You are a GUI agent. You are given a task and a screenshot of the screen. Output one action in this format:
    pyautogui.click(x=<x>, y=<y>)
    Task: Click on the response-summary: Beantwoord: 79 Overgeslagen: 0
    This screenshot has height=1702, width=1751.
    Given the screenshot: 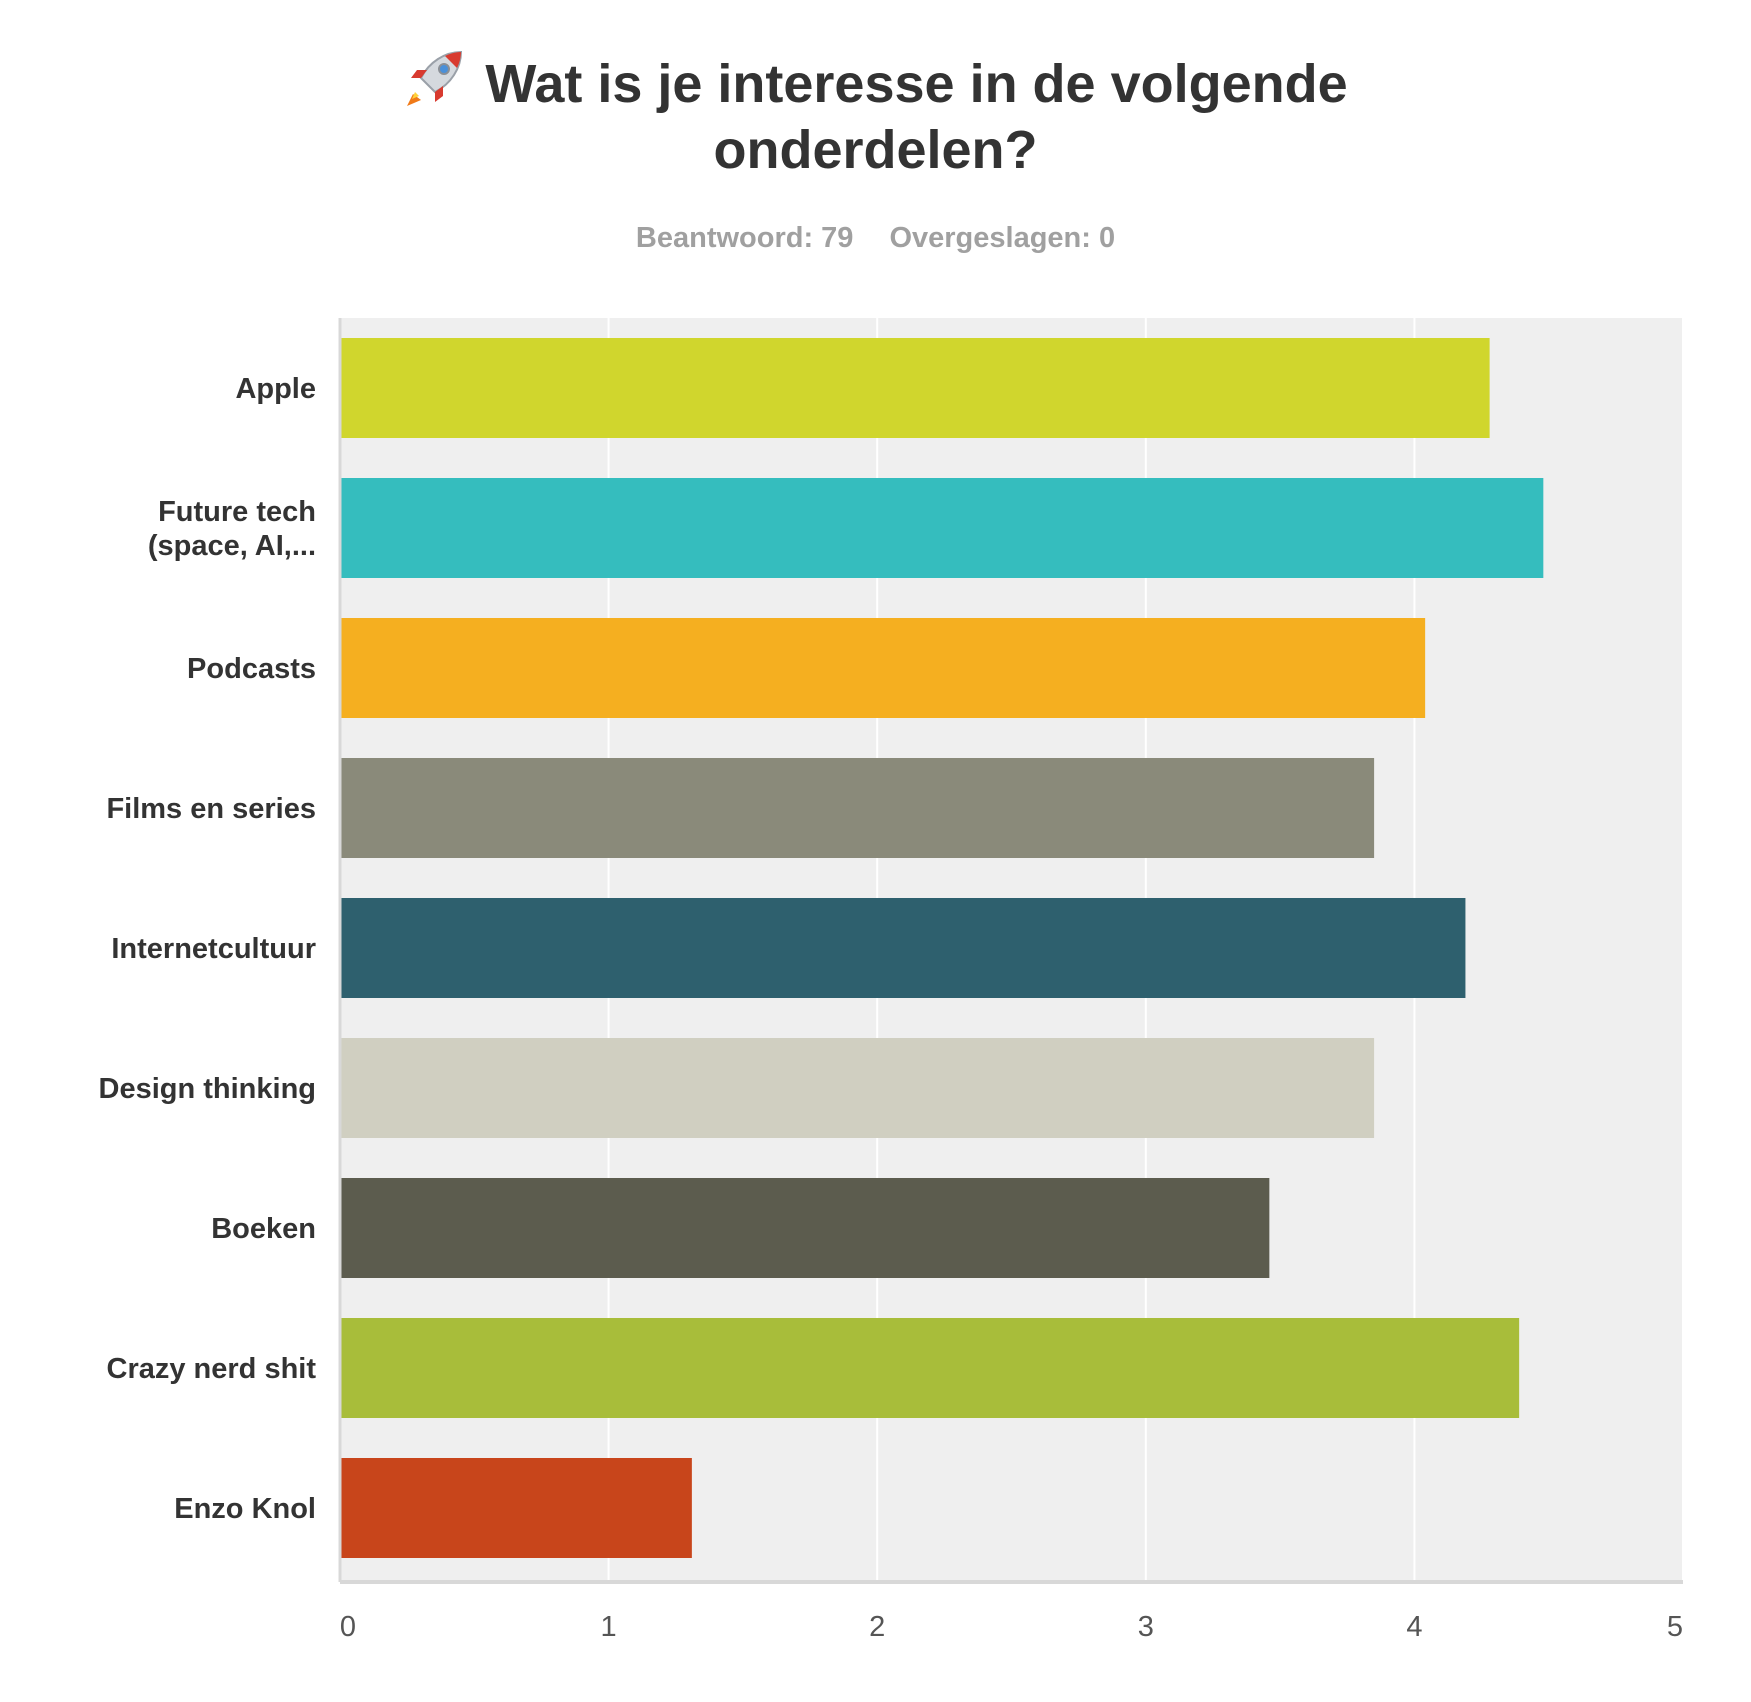 What is the action you would take?
    pyautogui.click(x=875, y=238)
    